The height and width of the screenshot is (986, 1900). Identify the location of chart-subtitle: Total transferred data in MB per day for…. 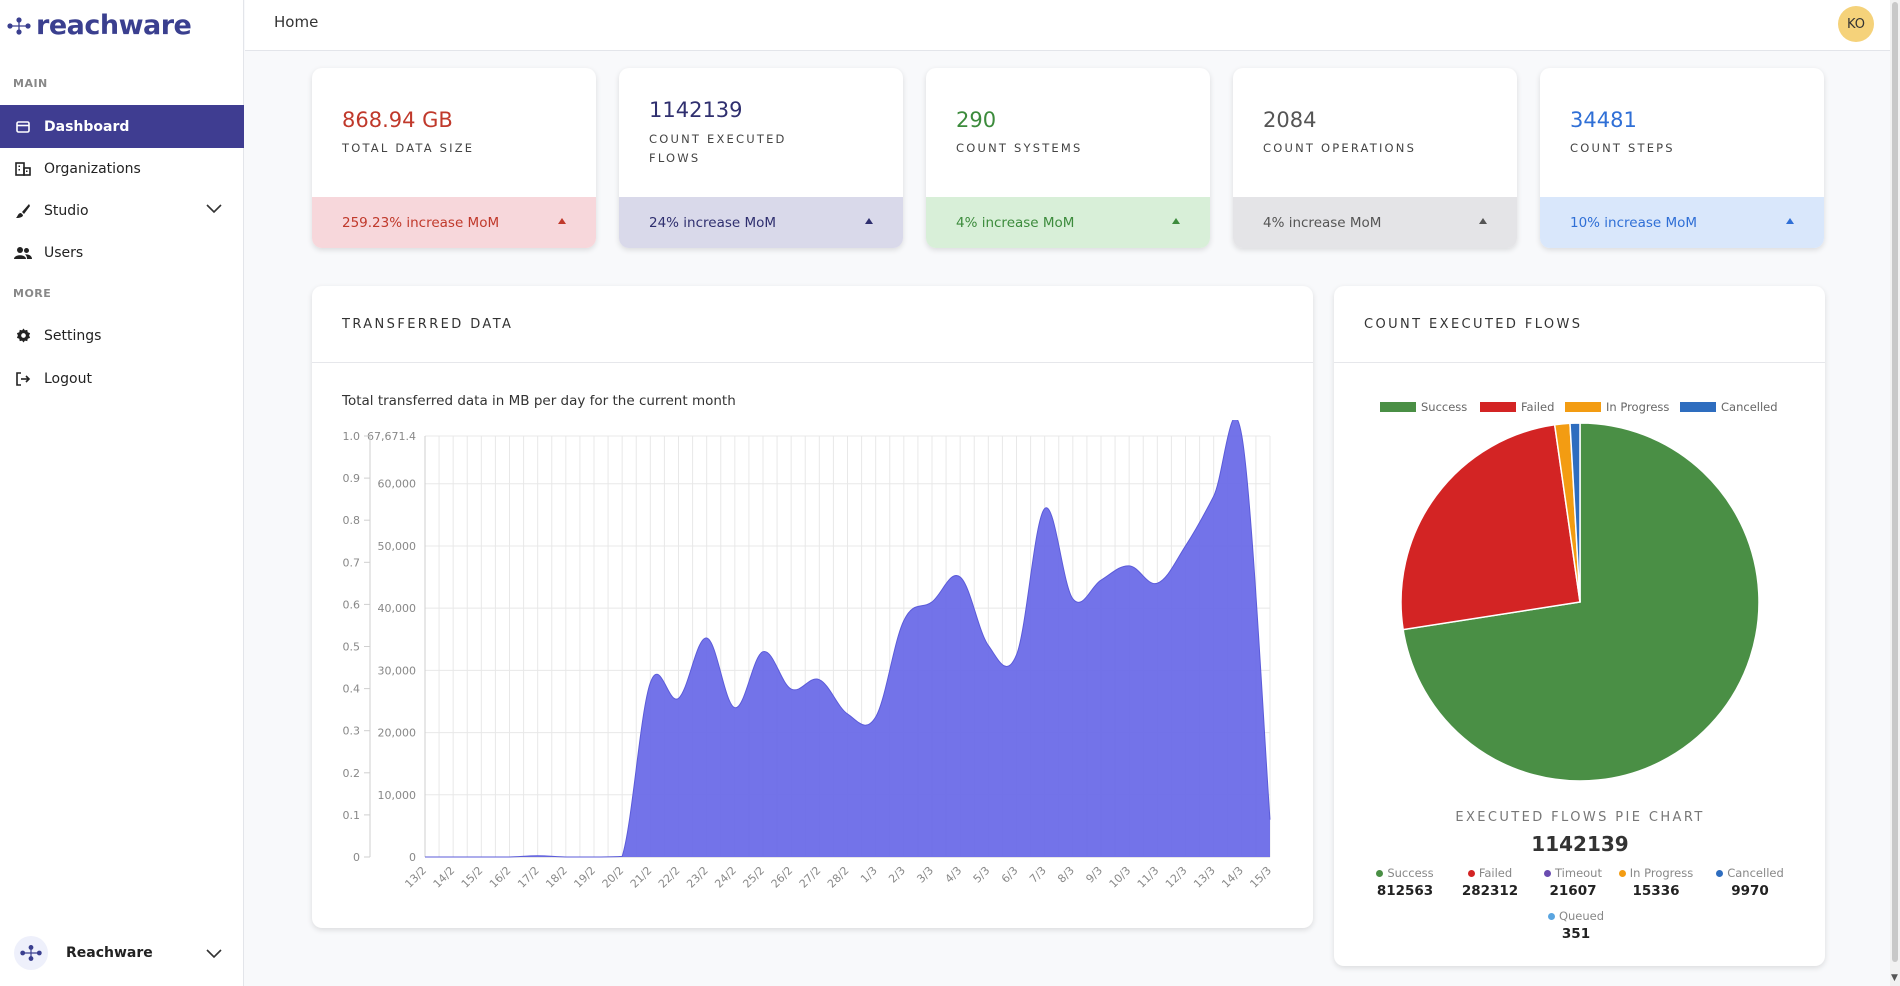
(539, 401).